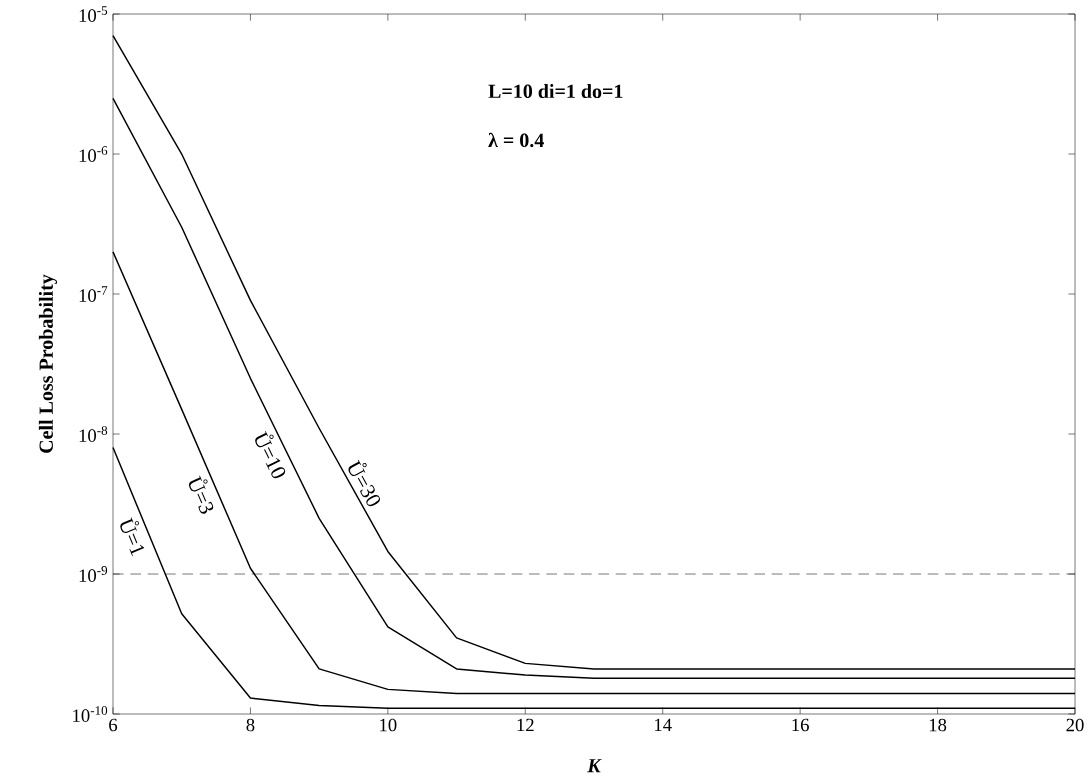  I want to click on x-tick-label: 6, so click(113, 725).